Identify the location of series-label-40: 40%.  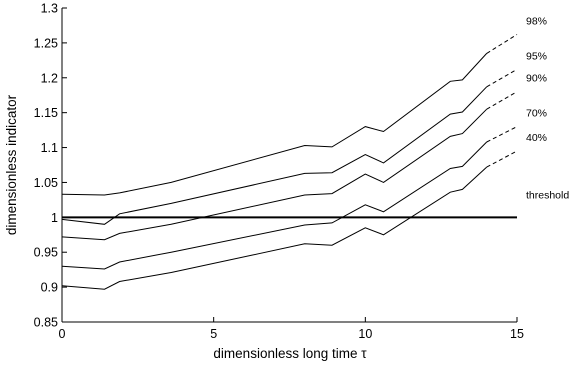
(536, 138).